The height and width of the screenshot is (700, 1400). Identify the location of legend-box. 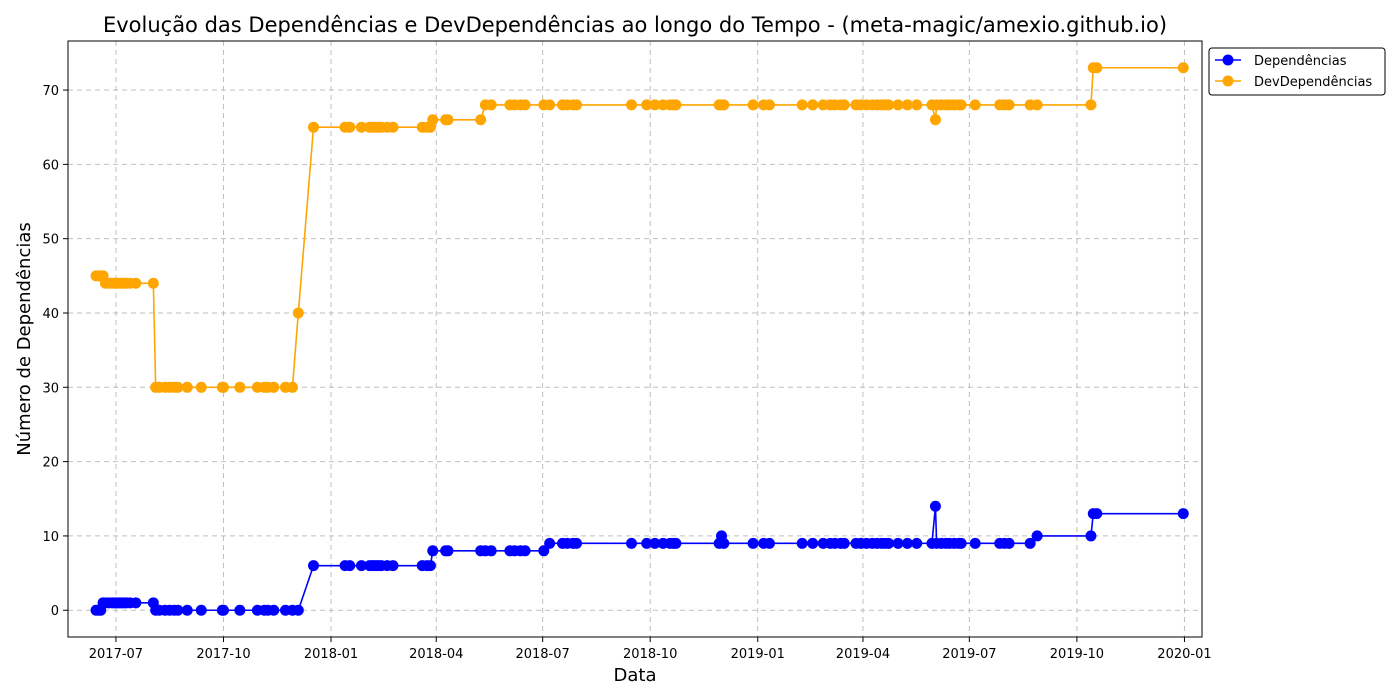
(1297, 71).